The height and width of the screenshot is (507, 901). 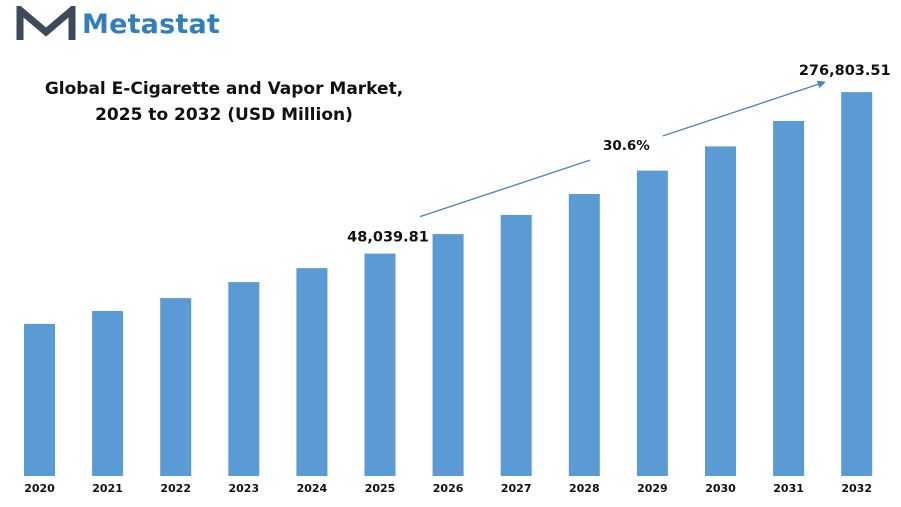 I want to click on x-tick-2030: 2030, so click(x=720, y=488).